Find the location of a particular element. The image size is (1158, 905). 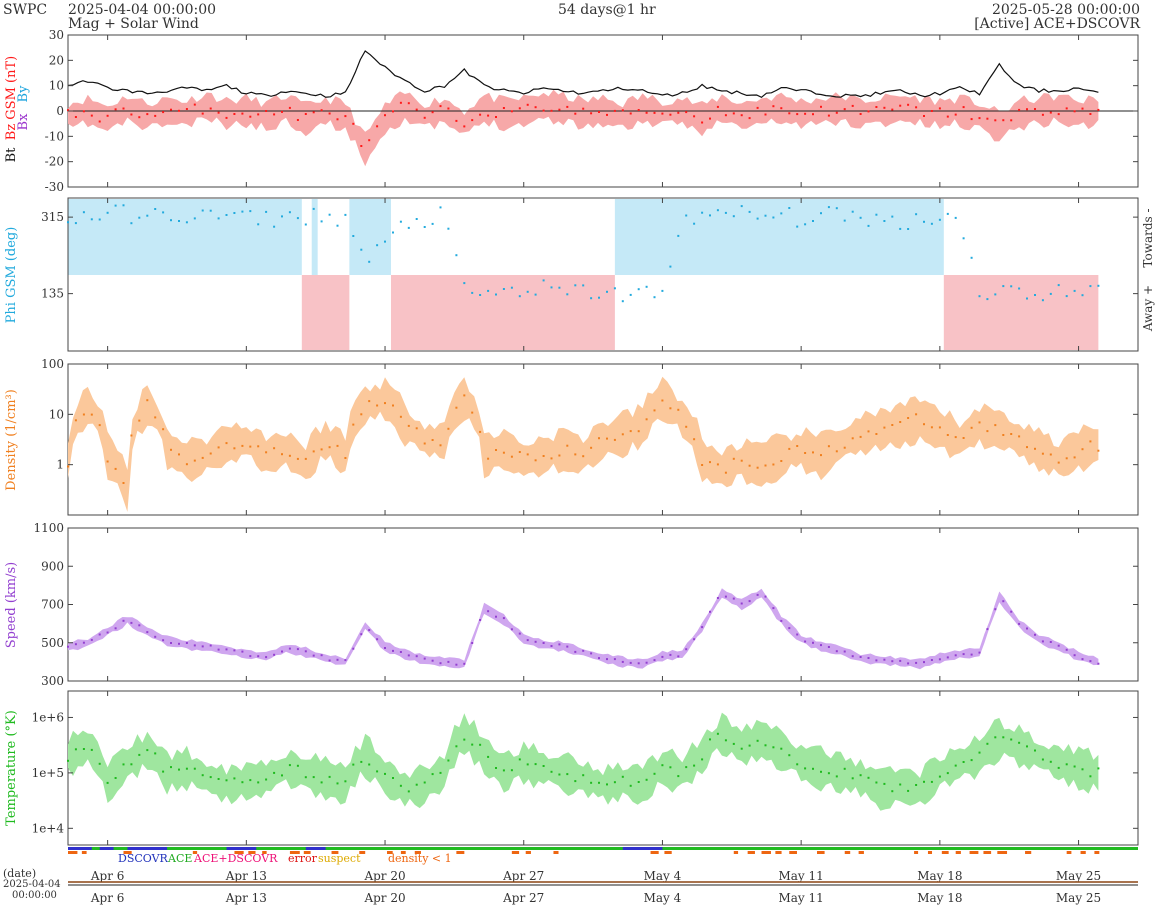

x-tick-label-bottom: Apr 27 is located at coordinates (523, 898).